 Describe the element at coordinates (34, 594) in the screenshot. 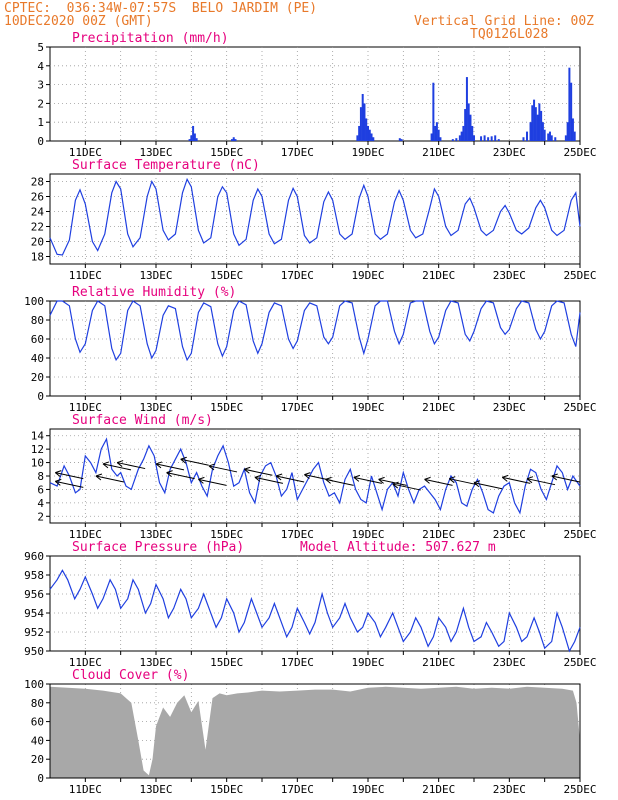

I see `y-tick-label: 956` at that location.